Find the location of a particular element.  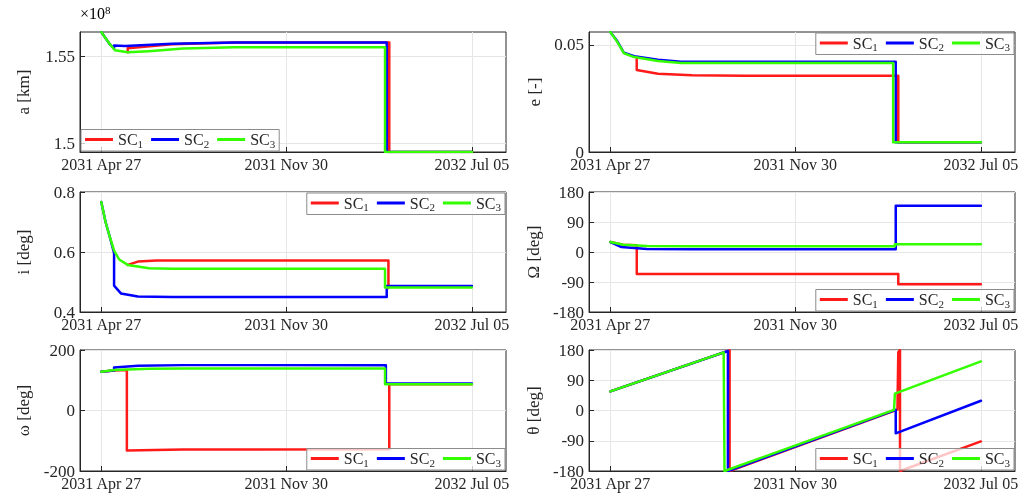

y-tick-label: 0.8 is located at coordinates (64, 192).